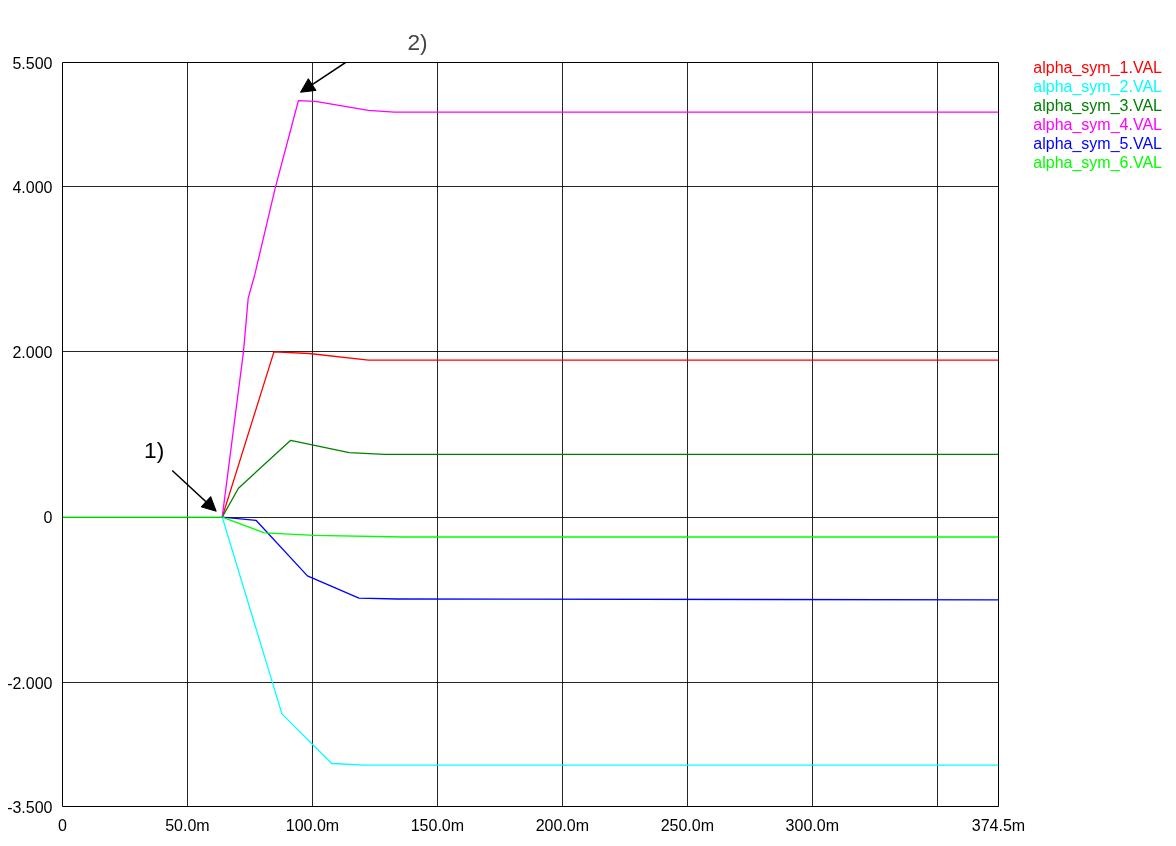 This screenshot has height=846, width=1176. I want to click on text: 2), so click(417, 41).